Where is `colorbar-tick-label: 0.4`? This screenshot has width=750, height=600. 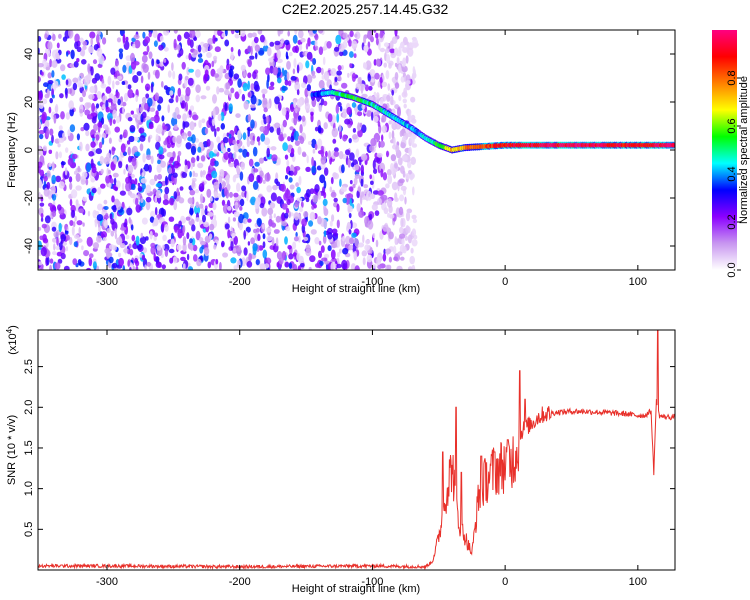
colorbar-tick-label: 0.4 is located at coordinates (732, 173).